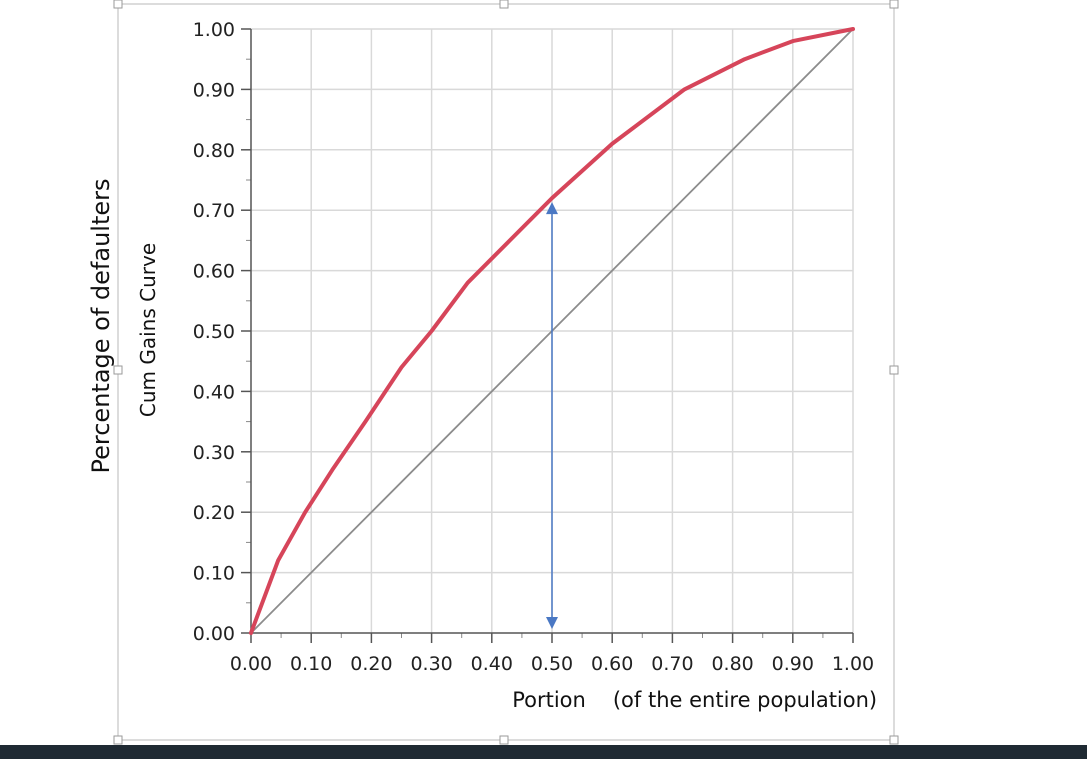 The image size is (1087, 763). Describe the element at coordinates (101, 326) in the screenshot. I see `outer-ylabel: Percentage of defaulters` at that location.